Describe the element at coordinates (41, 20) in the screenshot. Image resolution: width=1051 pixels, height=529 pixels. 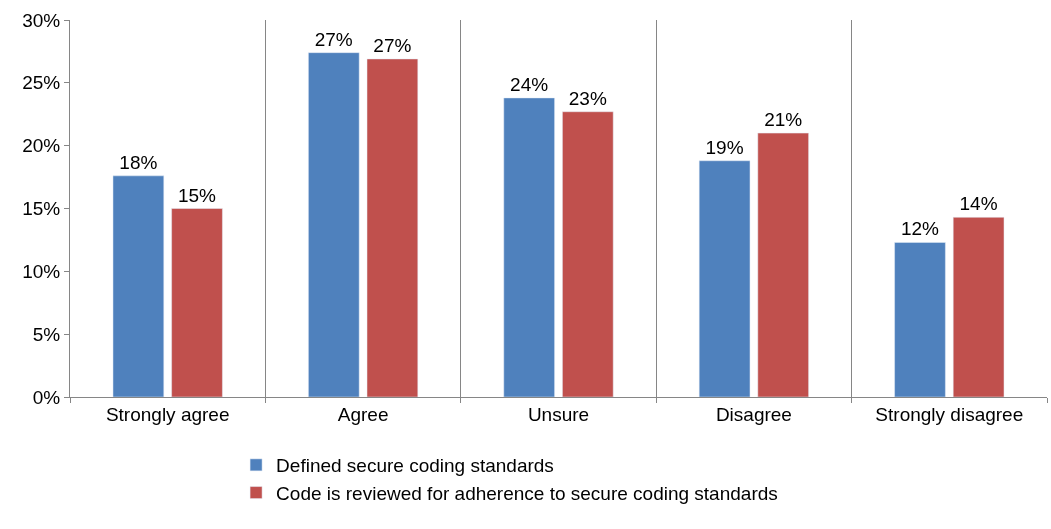
I see `y-tick-label: 30%` at that location.